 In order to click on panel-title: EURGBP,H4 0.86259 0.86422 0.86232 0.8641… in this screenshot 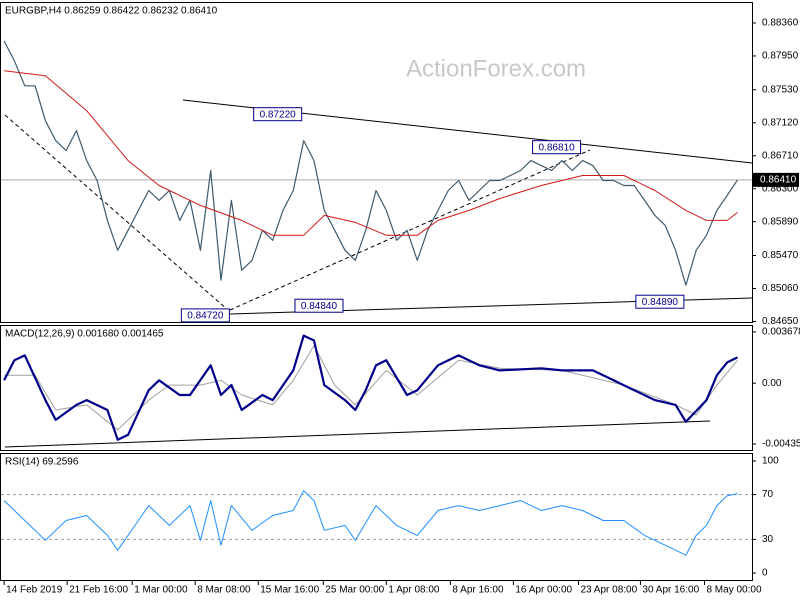, I will do `click(111, 11)`.